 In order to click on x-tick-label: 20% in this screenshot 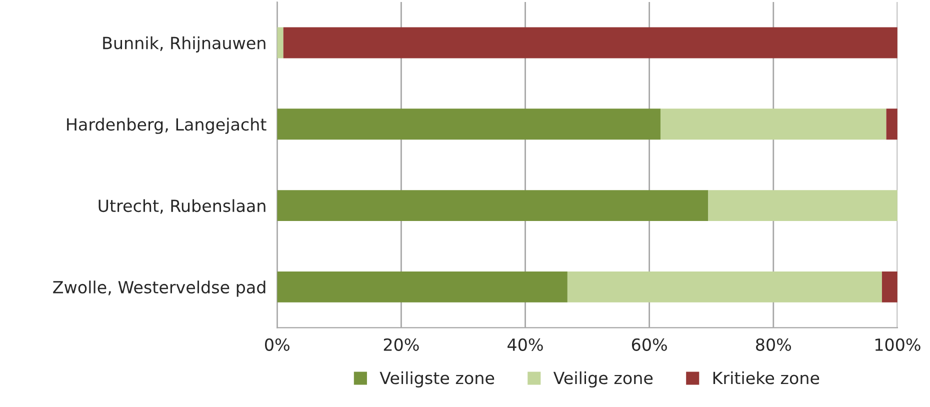, I will do `click(401, 344)`.